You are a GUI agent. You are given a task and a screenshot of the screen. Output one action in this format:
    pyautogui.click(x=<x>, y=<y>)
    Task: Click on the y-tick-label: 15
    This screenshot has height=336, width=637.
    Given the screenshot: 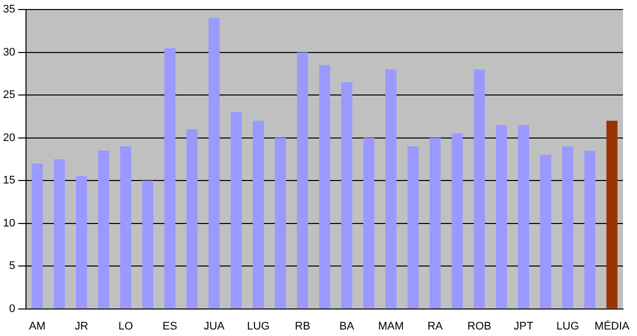 What is the action you would take?
    pyautogui.click(x=9, y=180)
    